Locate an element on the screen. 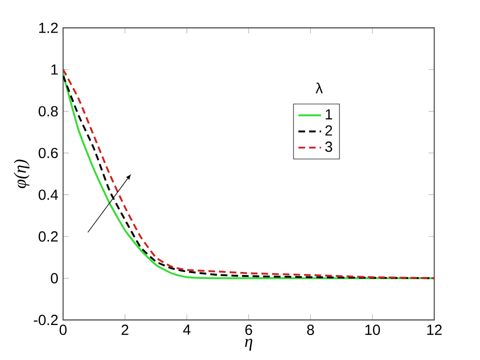  x-axis-title: η is located at coordinates (248, 344).